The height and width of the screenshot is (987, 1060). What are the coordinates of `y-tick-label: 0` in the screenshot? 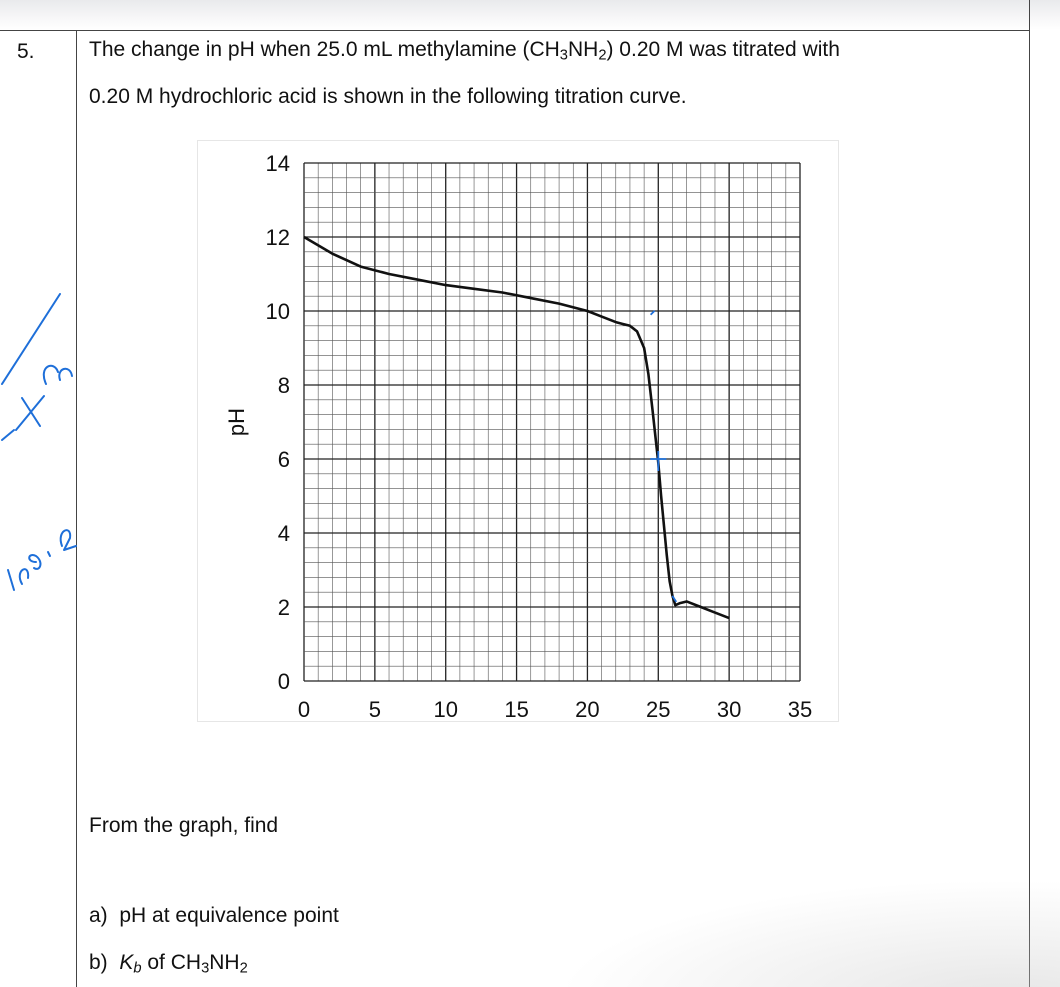 It's located at (284, 681).